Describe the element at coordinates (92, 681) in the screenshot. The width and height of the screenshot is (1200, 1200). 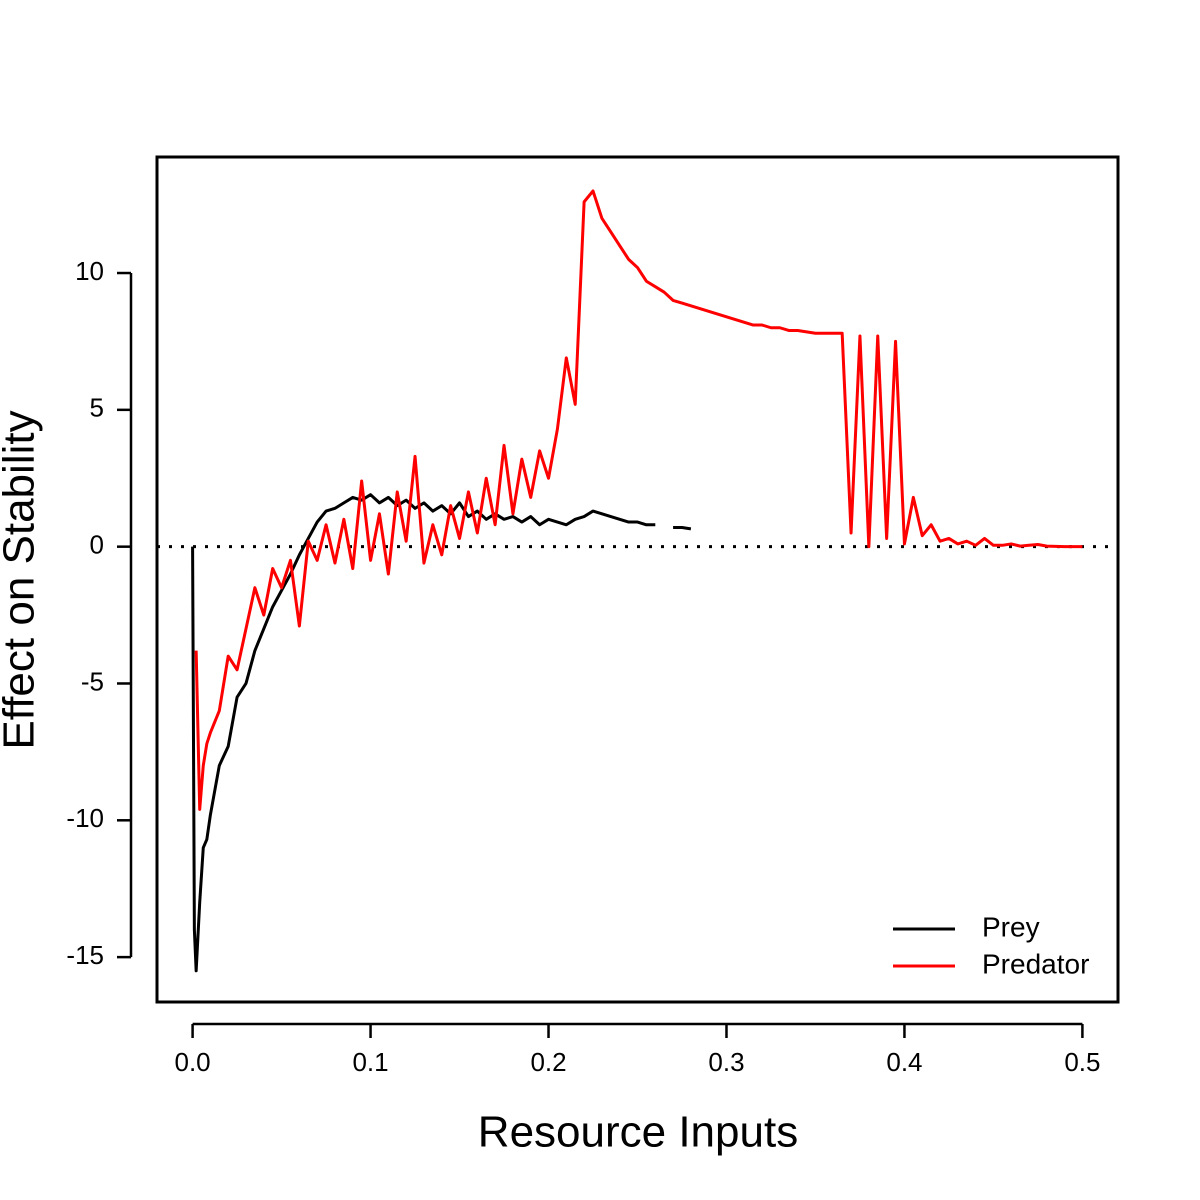
I see `y-tick-label: -5` at that location.